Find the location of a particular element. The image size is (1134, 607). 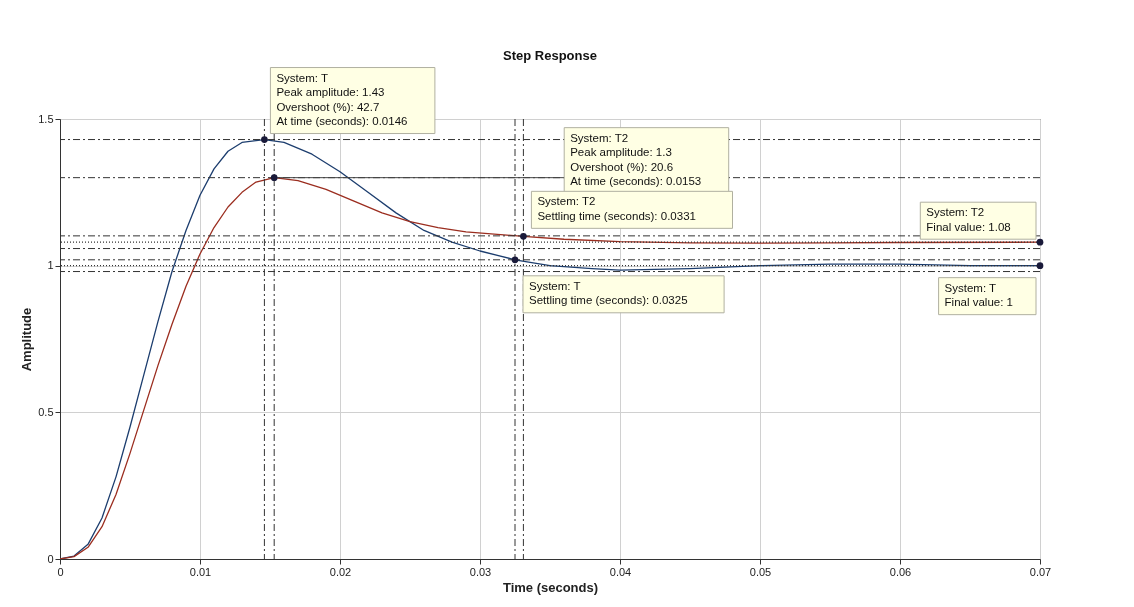

y-tick-label: 1 is located at coordinates (50, 265).